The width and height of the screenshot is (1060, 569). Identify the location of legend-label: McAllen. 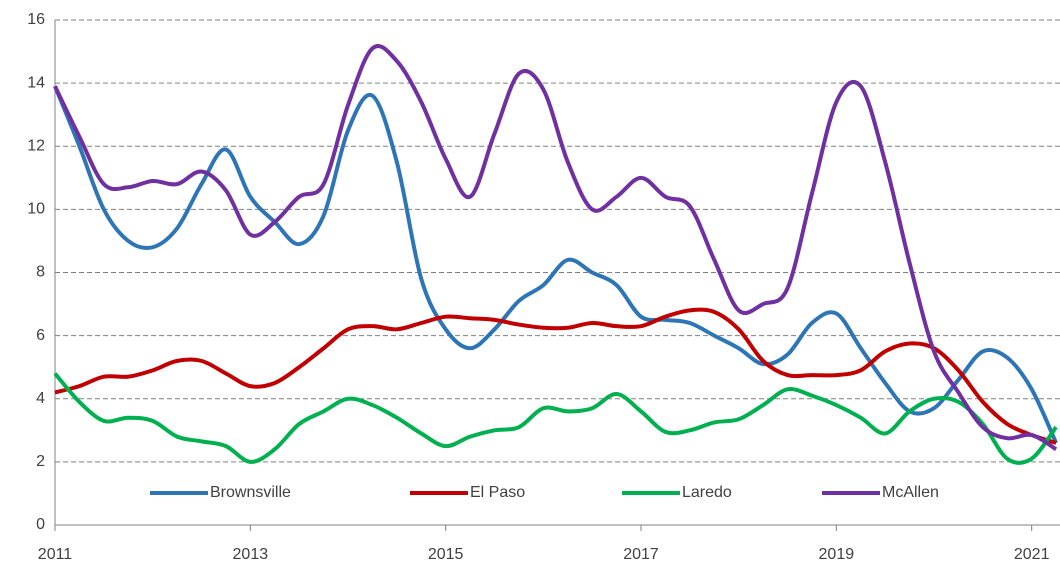
(910, 492).